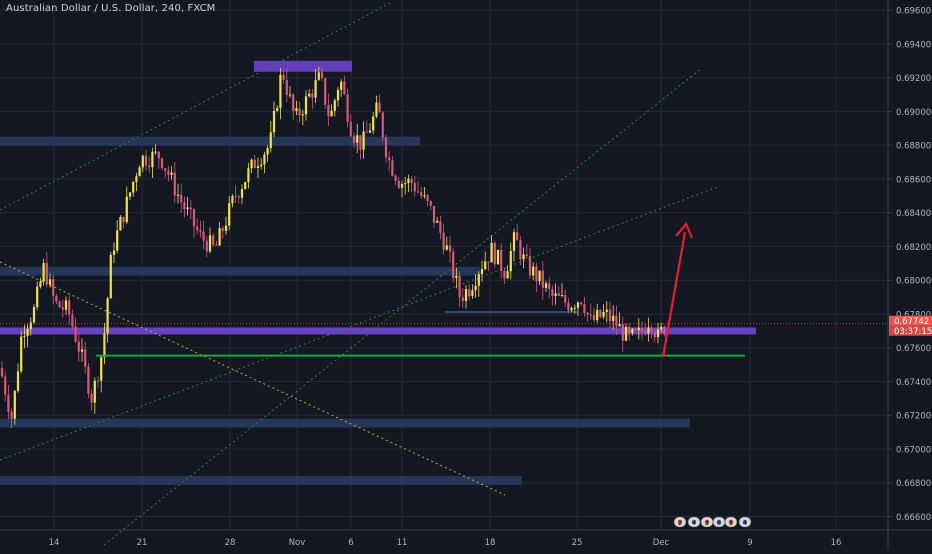 Image resolution: width=932 pixels, height=554 pixels. Describe the element at coordinates (719, 523) in the screenshot. I see `event-badge-number: 6` at that location.